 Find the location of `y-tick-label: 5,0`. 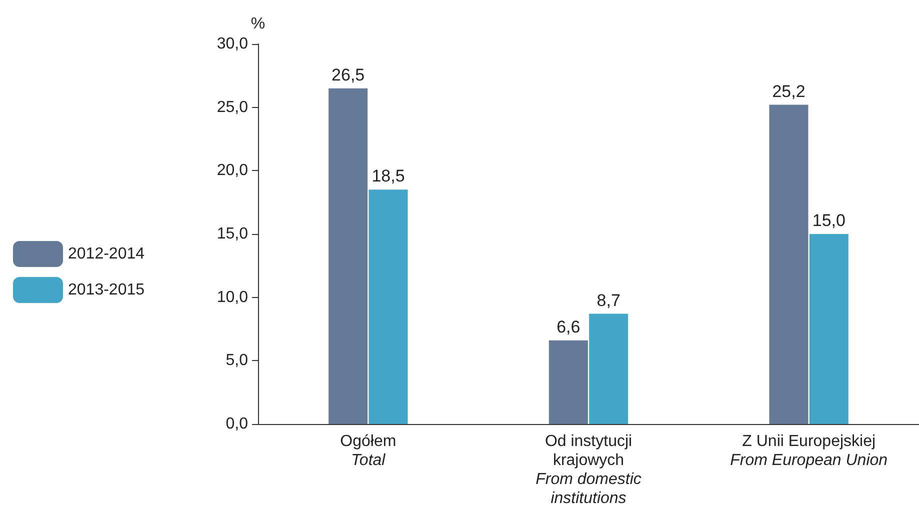

y-tick-label: 5,0 is located at coordinates (237, 361).